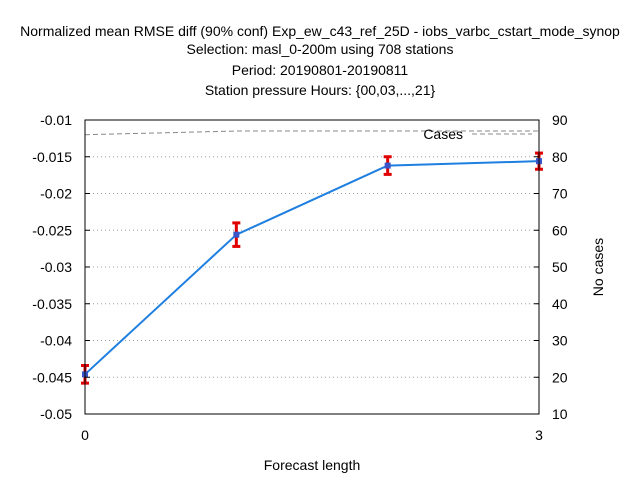 The height and width of the screenshot is (480, 640). Describe the element at coordinates (560, 157) in the screenshot. I see `y2-tick-label: 80` at that location.